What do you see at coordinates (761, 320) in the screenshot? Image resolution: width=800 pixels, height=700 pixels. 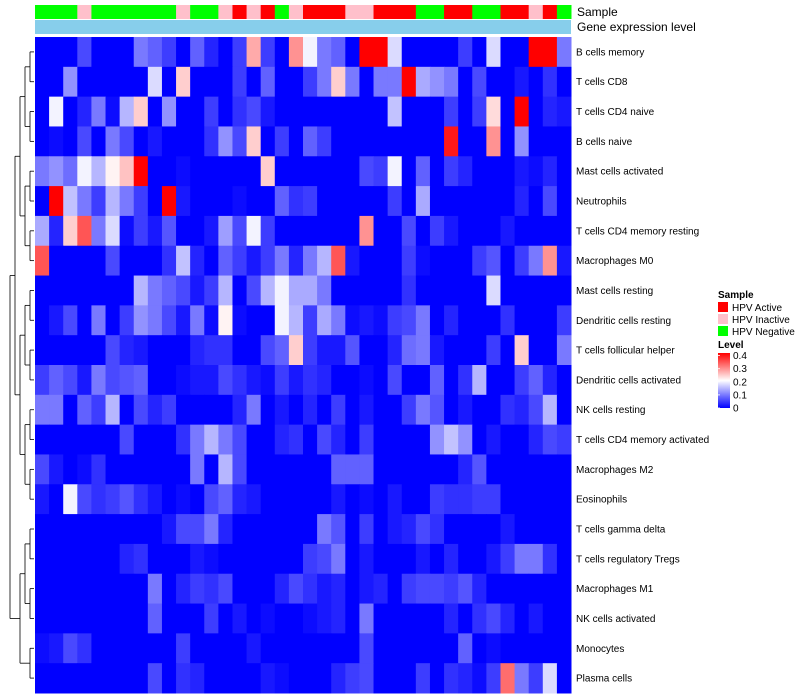 I see `sample-legend-entry: HPV Inactive` at bounding box center [761, 320].